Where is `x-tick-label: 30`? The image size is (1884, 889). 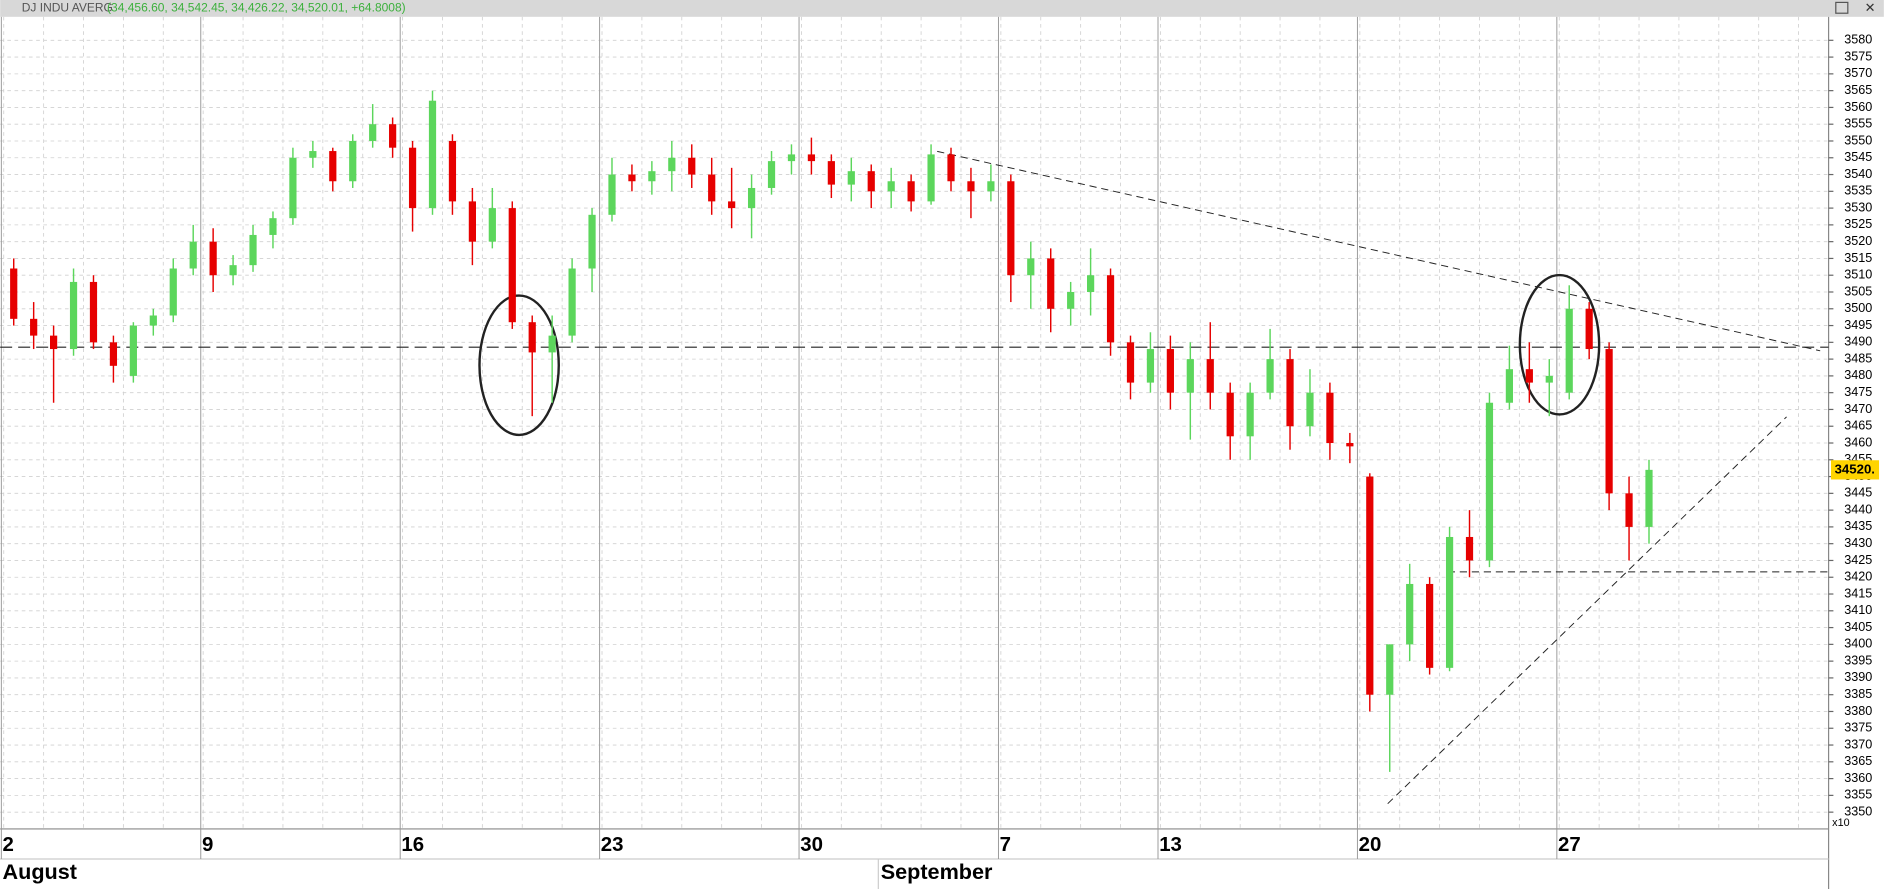 x-tick-label: 30 is located at coordinates (811, 845).